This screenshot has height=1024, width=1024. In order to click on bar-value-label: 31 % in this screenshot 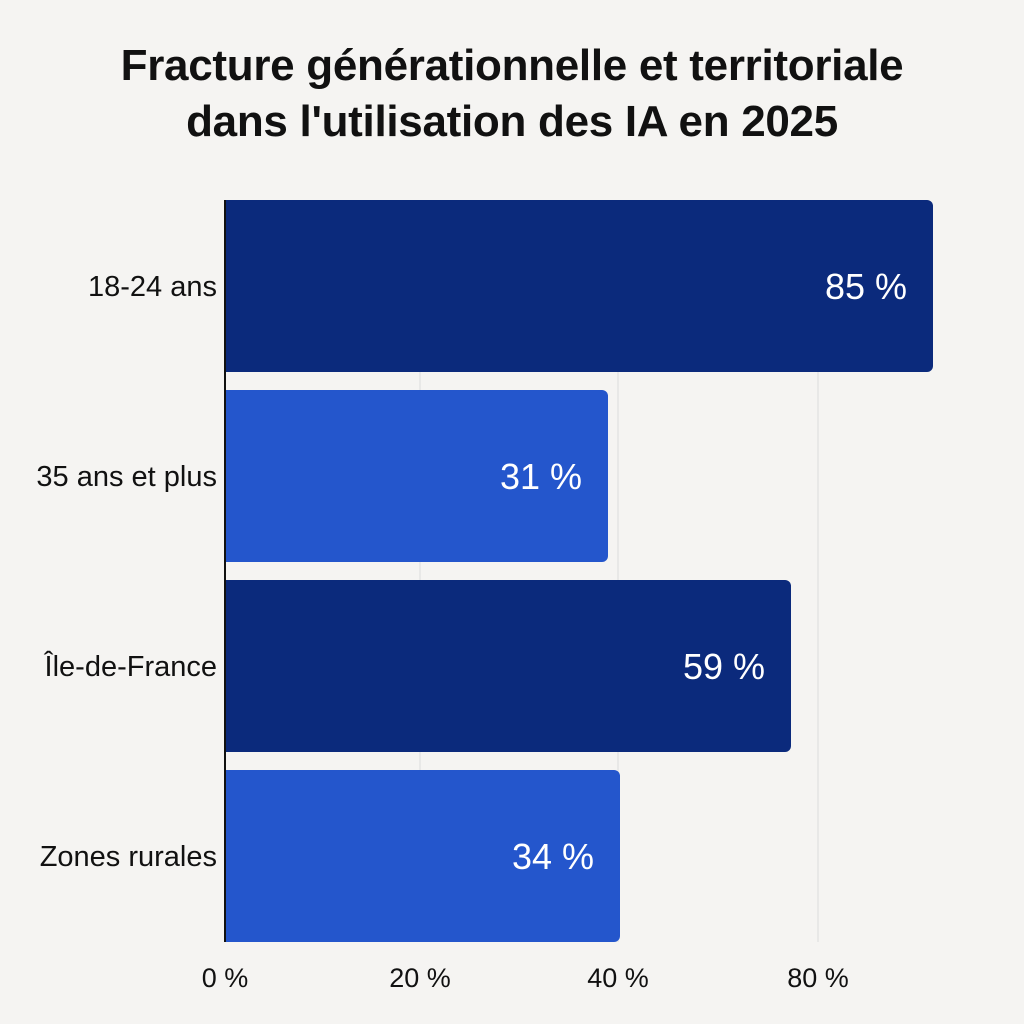, I will do `click(541, 476)`.